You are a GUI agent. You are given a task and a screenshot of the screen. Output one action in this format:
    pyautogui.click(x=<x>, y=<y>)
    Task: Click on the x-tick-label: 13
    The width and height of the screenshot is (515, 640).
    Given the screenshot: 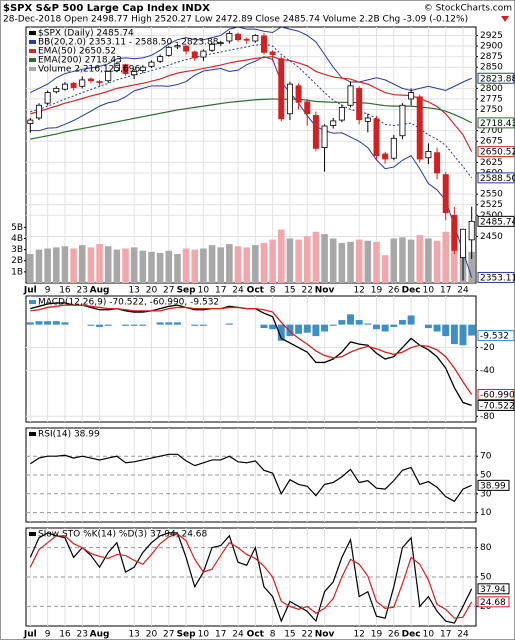 What is the action you would take?
    pyautogui.click(x=133, y=291)
    